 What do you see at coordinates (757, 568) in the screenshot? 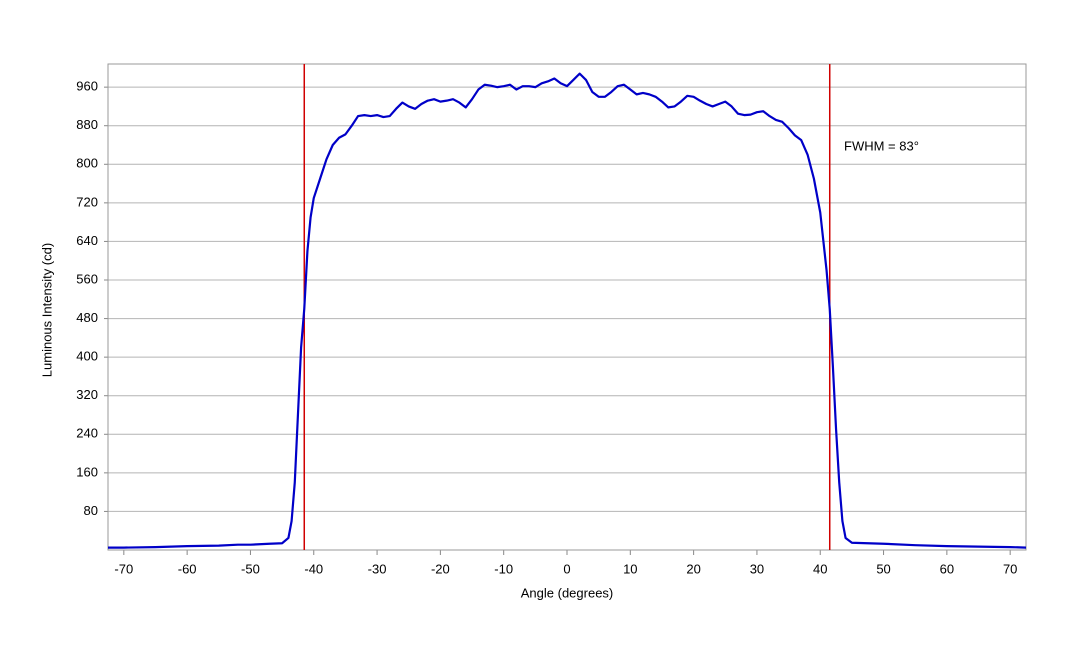
I see `x-tick-label: 30` at bounding box center [757, 568].